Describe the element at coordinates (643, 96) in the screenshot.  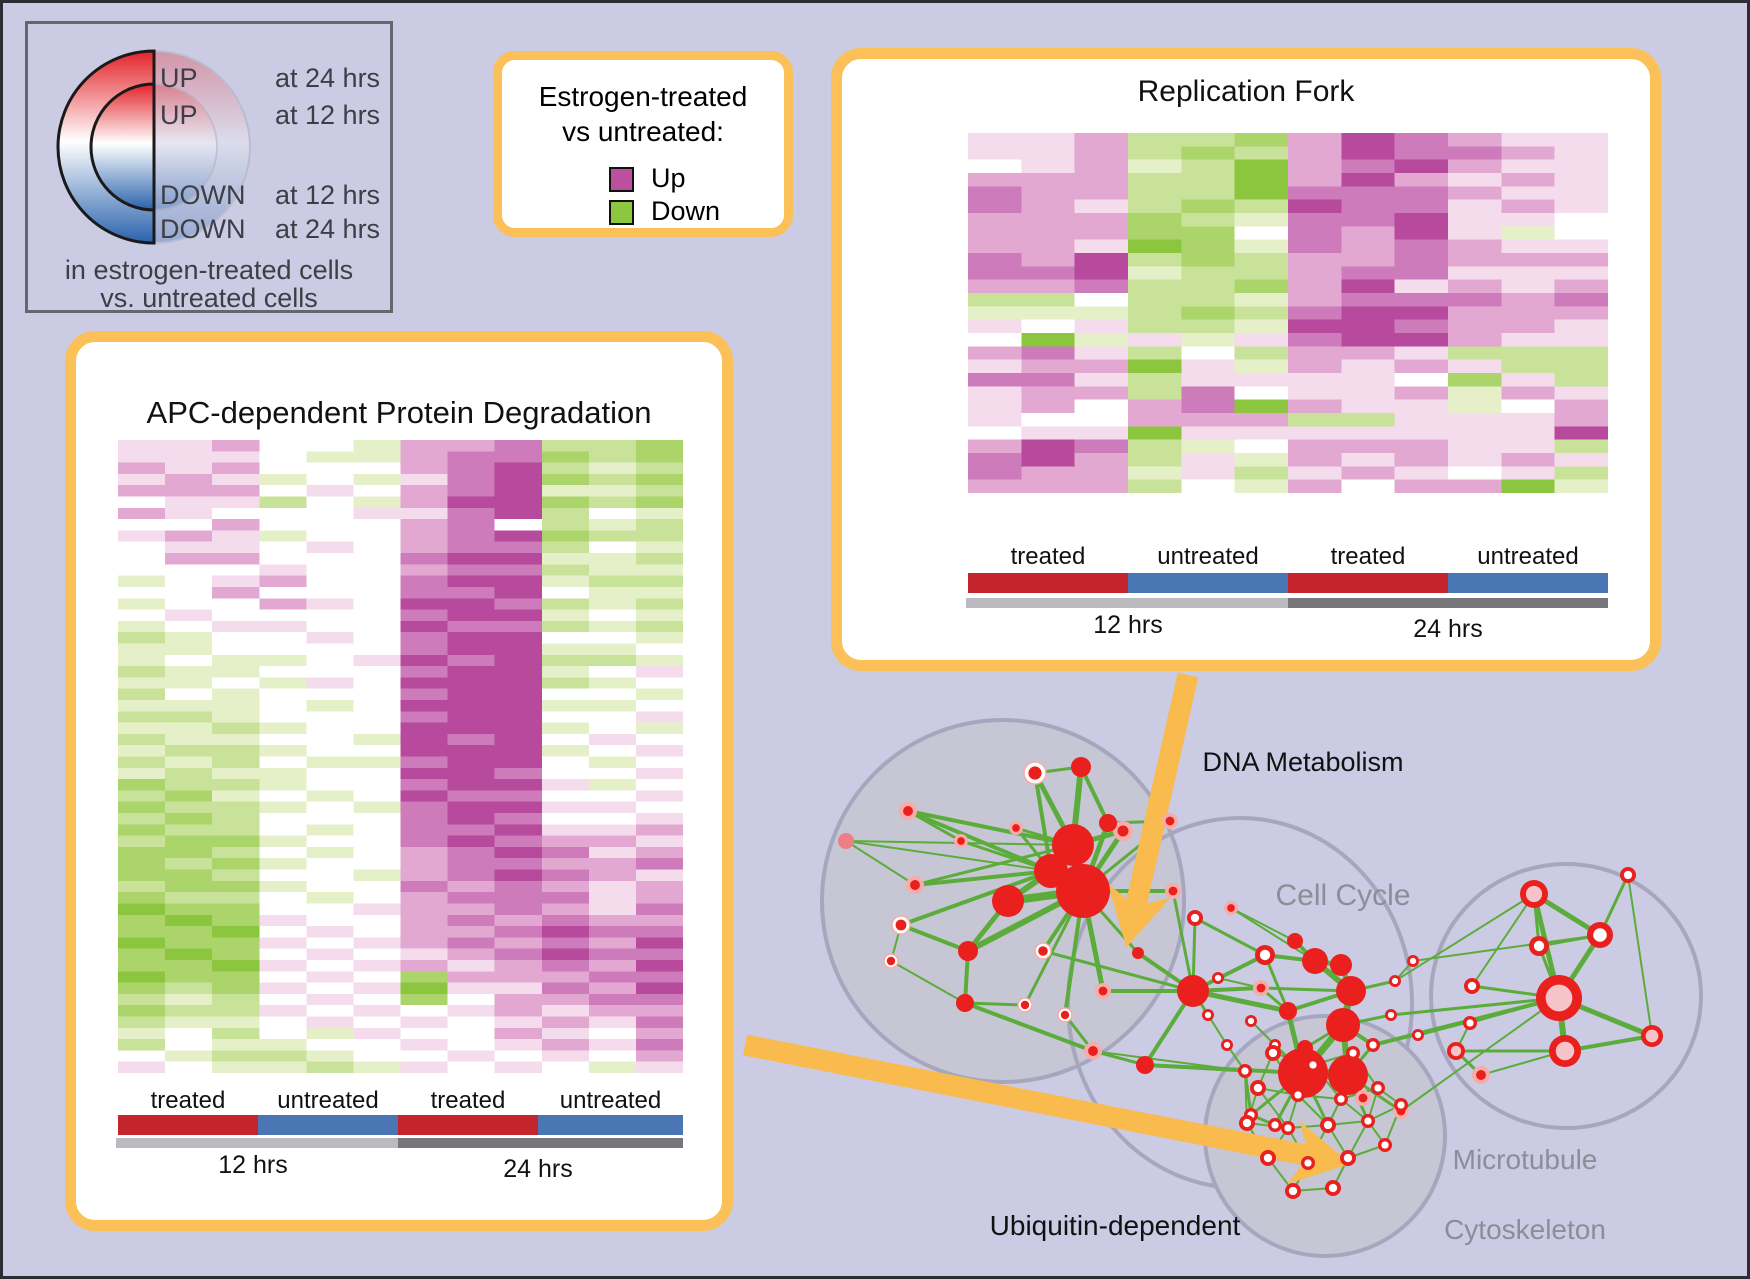
I see `estrogen-legend-title1: Estrogen-treated` at that location.